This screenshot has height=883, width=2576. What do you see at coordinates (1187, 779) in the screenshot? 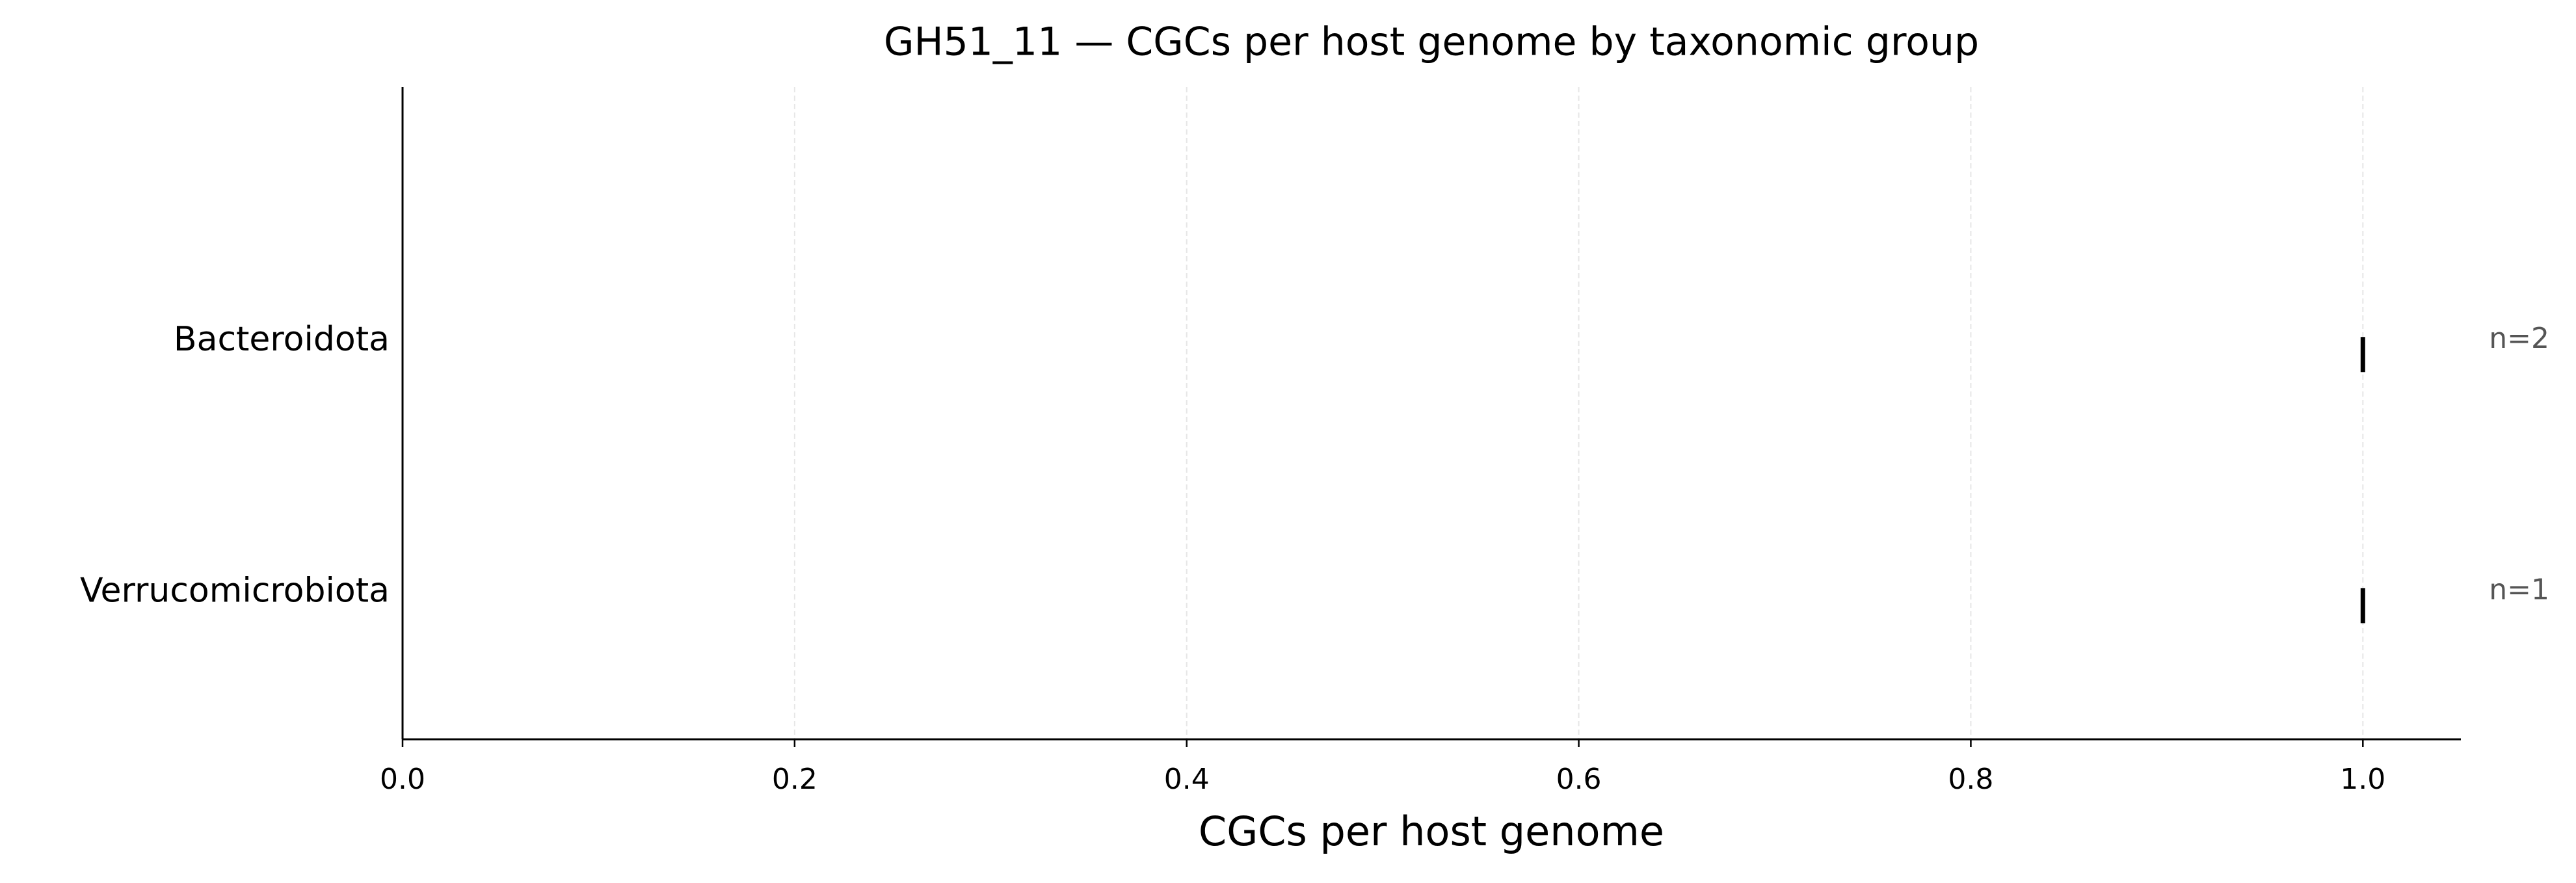
I see `x-tick-label: 0.4` at bounding box center [1187, 779].